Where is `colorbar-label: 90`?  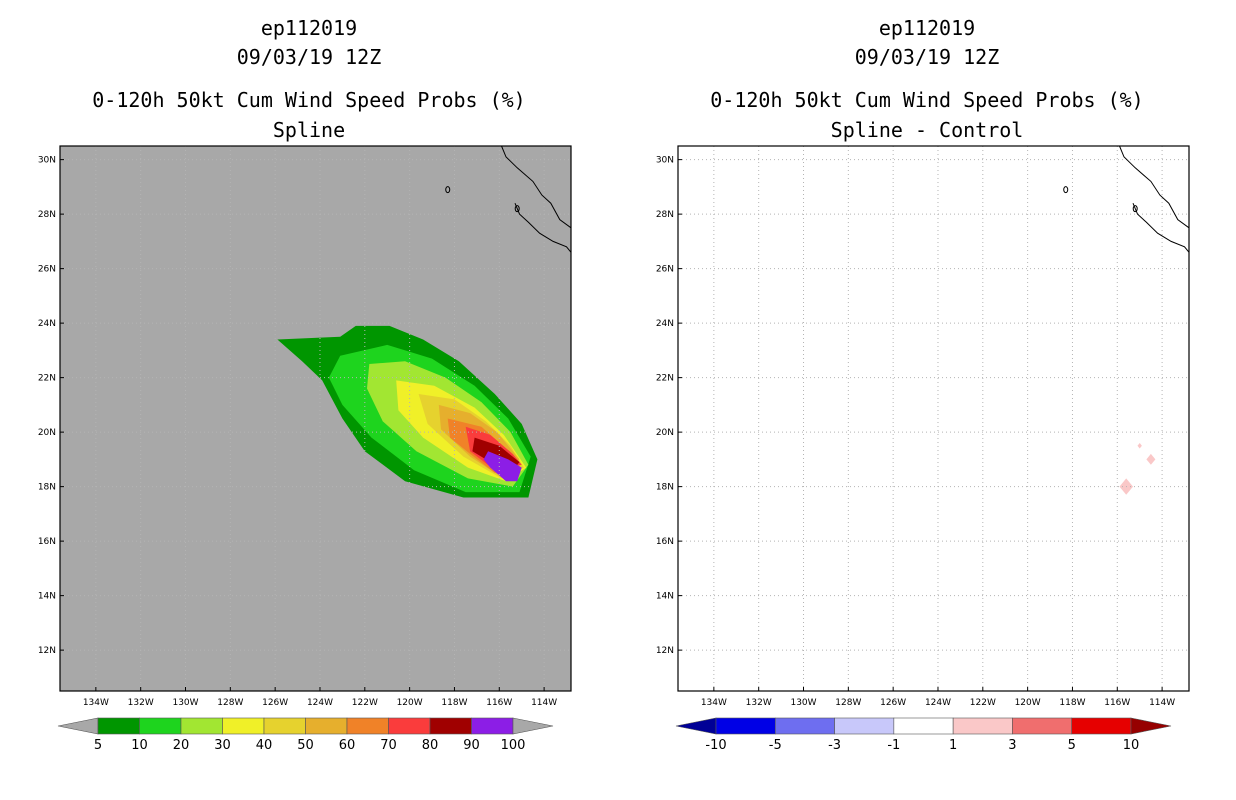 colorbar-label: 90 is located at coordinates (471, 745).